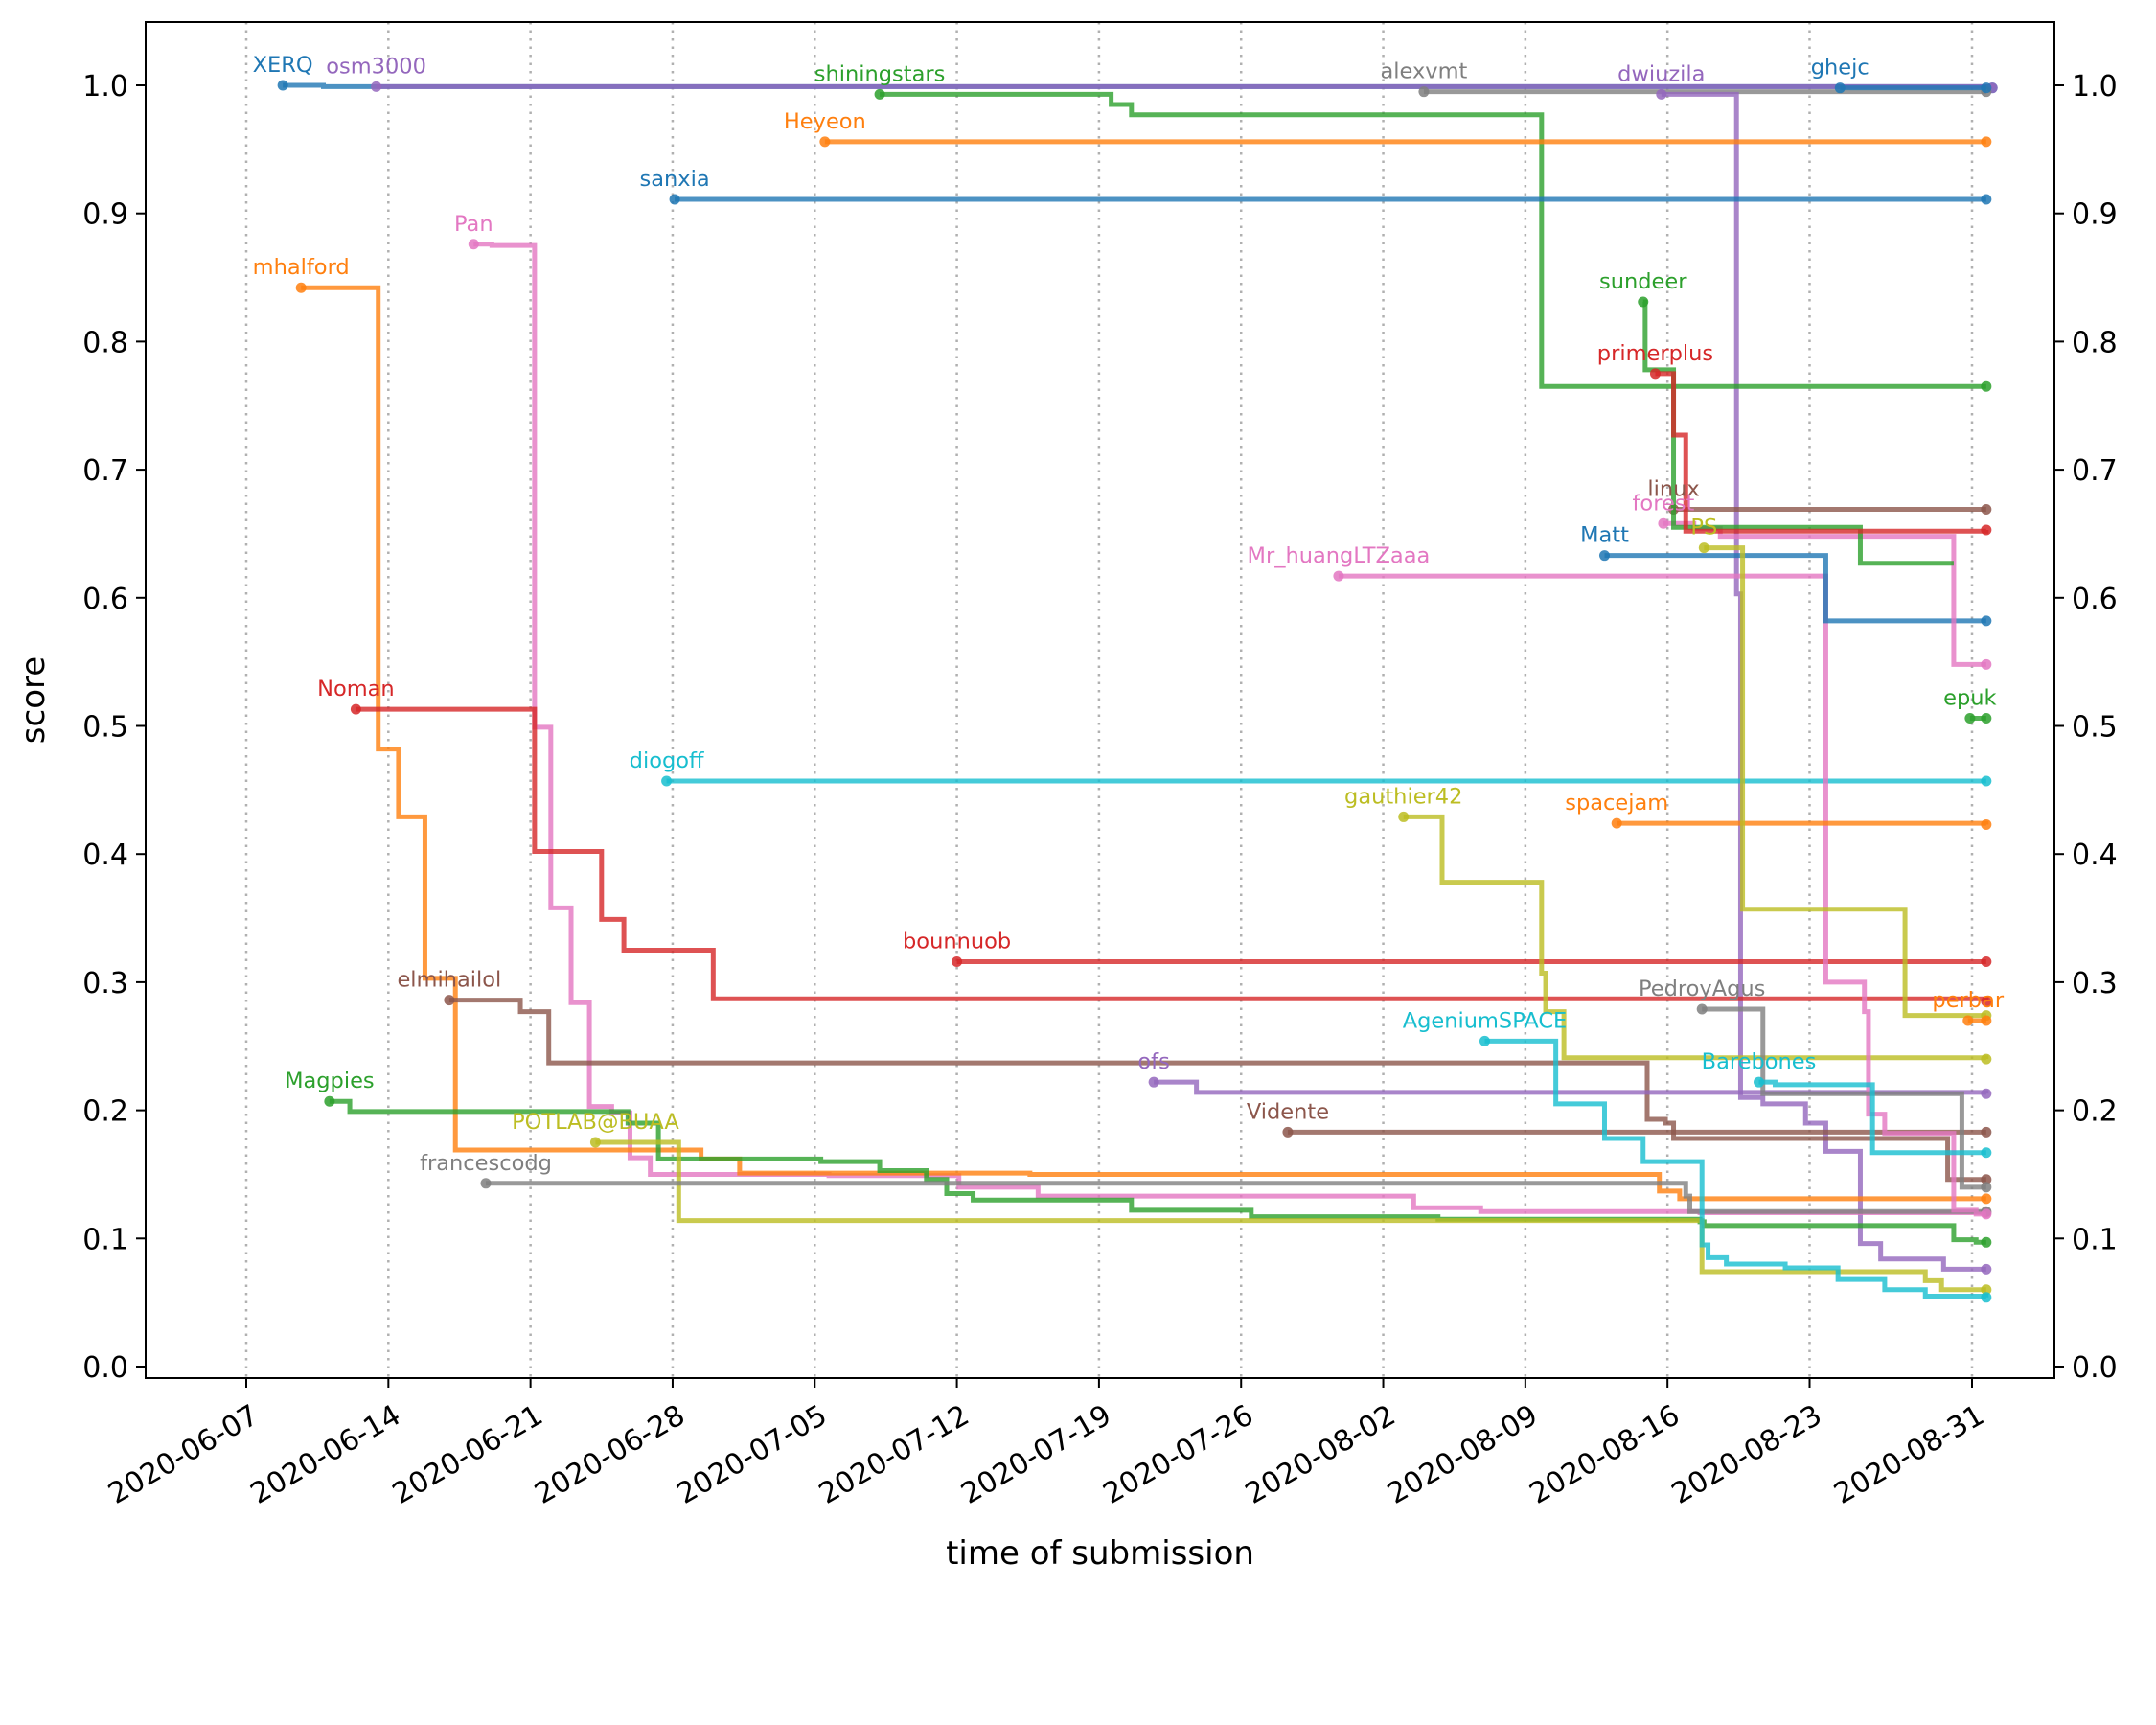 This screenshot has height=1725, width=2156. What do you see at coordinates (105, 1239) in the screenshot?
I see `y-tick-label-left: 0.1` at bounding box center [105, 1239].